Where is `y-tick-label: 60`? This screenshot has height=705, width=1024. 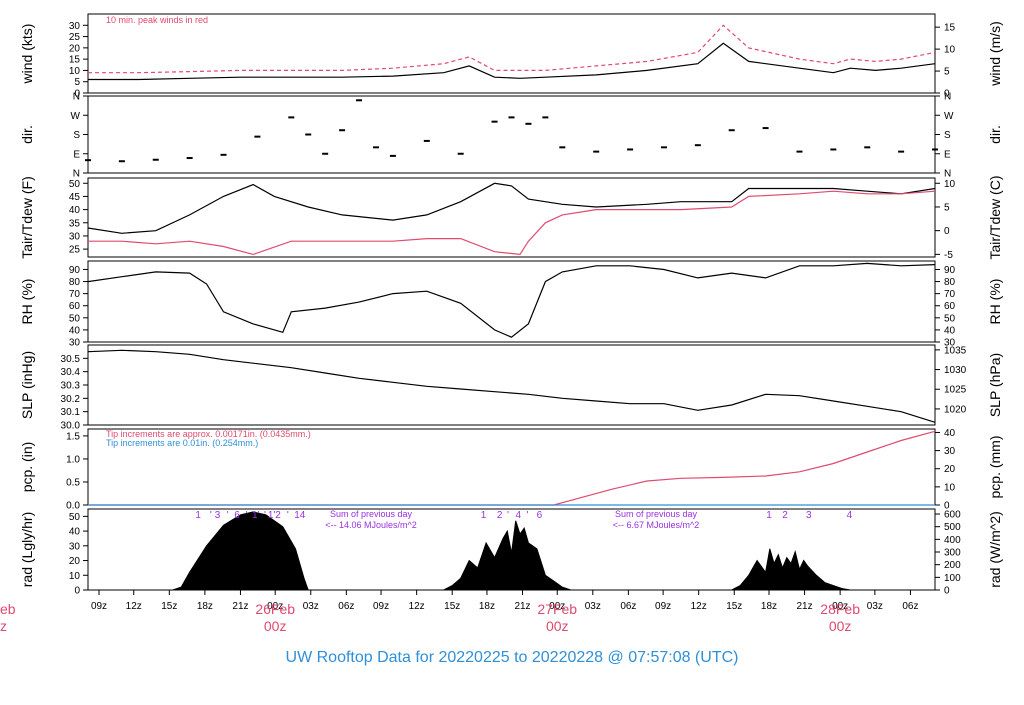 y-tick-label: 60 is located at coordinates (75, 306).